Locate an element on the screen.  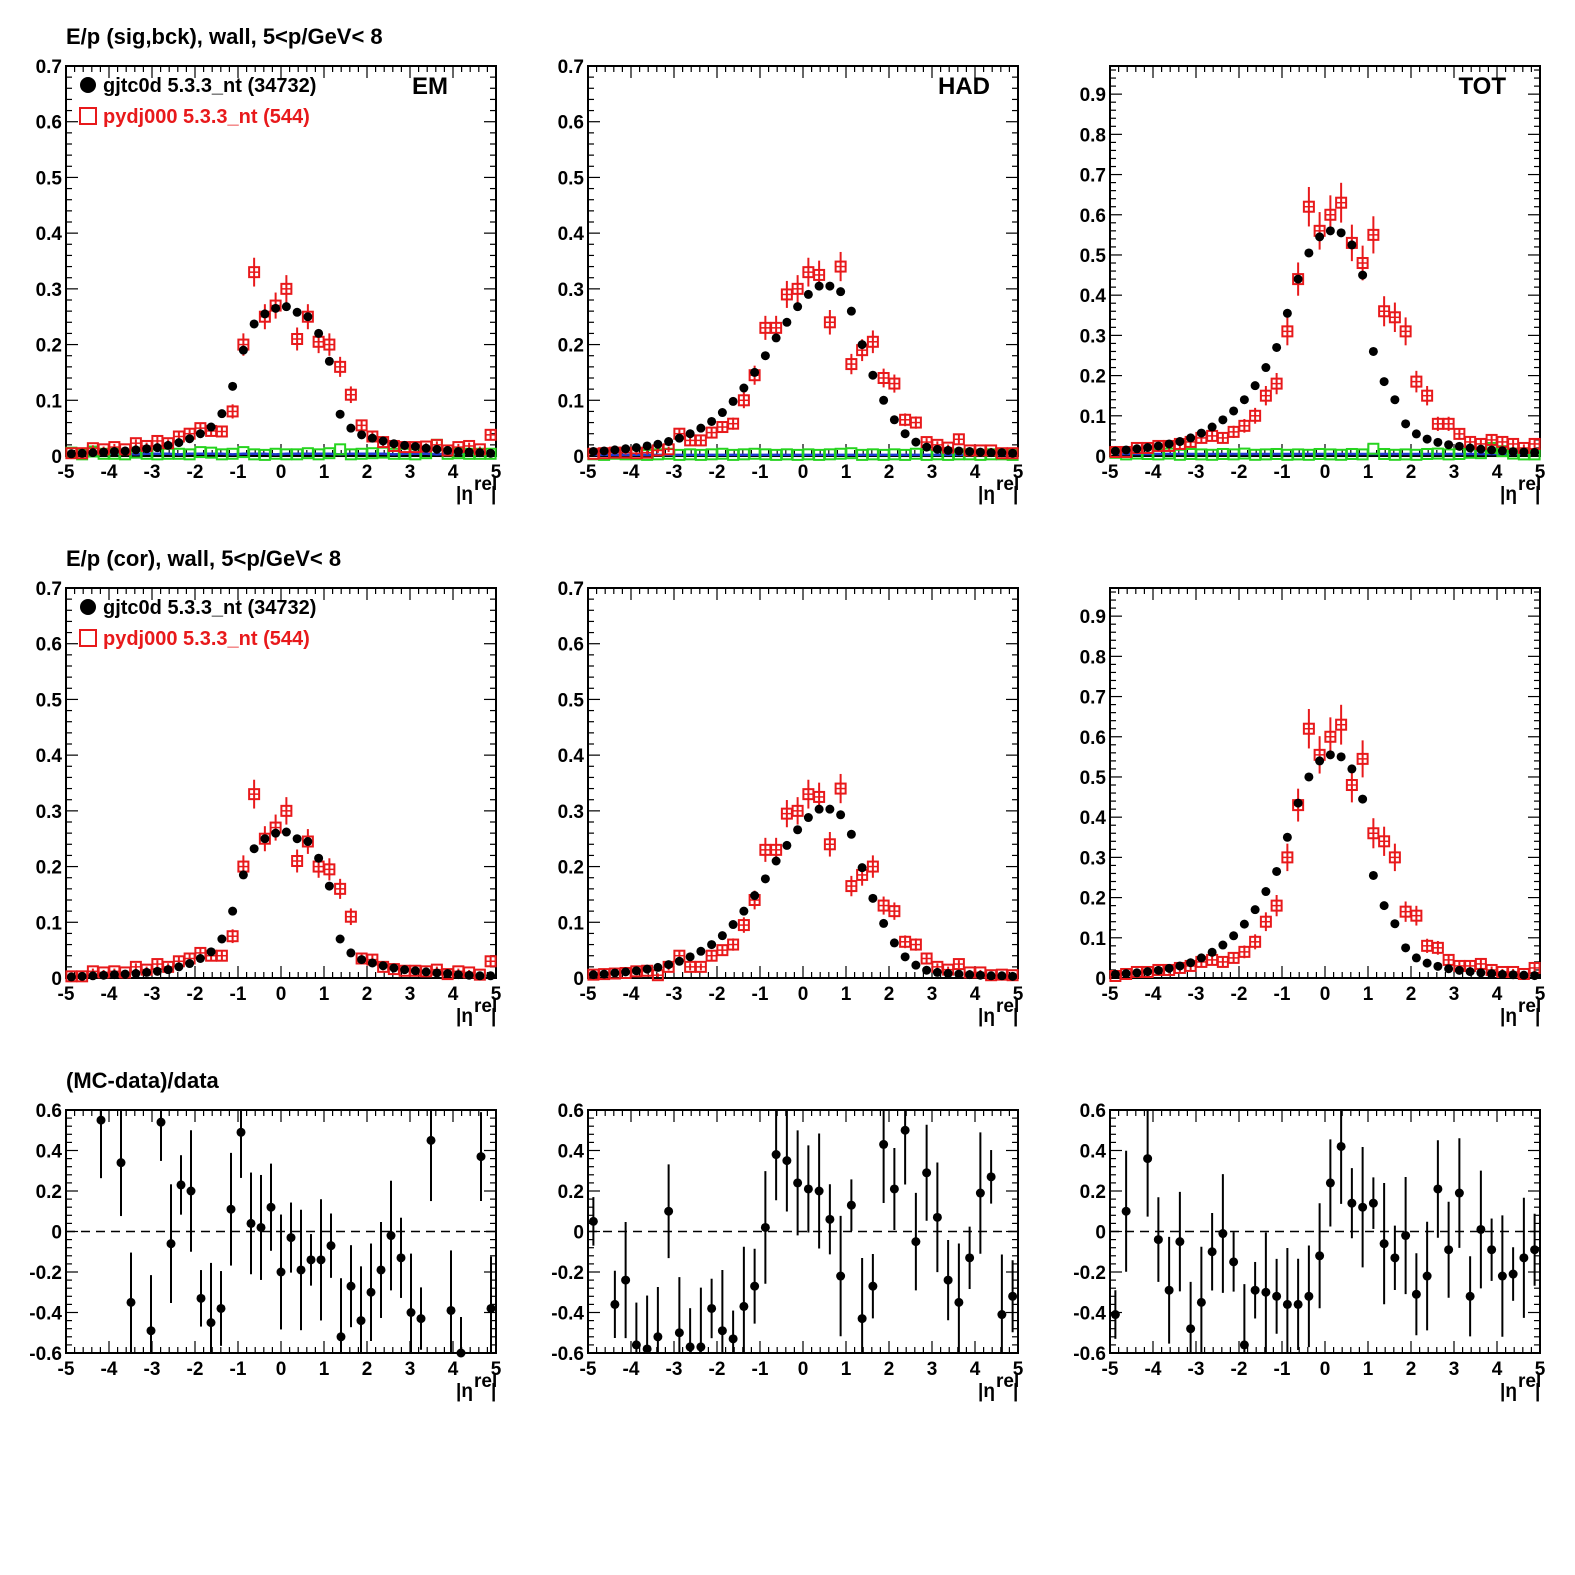
x-tick-label: -3 is located at coordinates (152, 472).